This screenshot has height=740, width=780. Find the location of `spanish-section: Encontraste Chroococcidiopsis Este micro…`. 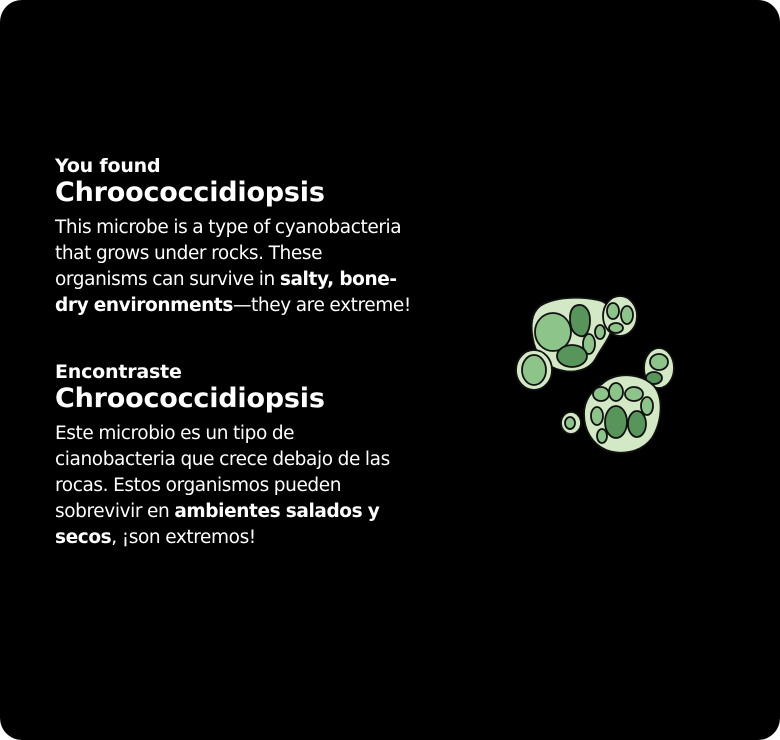

spanish-section: Encontraste Chroococcidiopsis Este micro… is located at coordinates (235, 456).